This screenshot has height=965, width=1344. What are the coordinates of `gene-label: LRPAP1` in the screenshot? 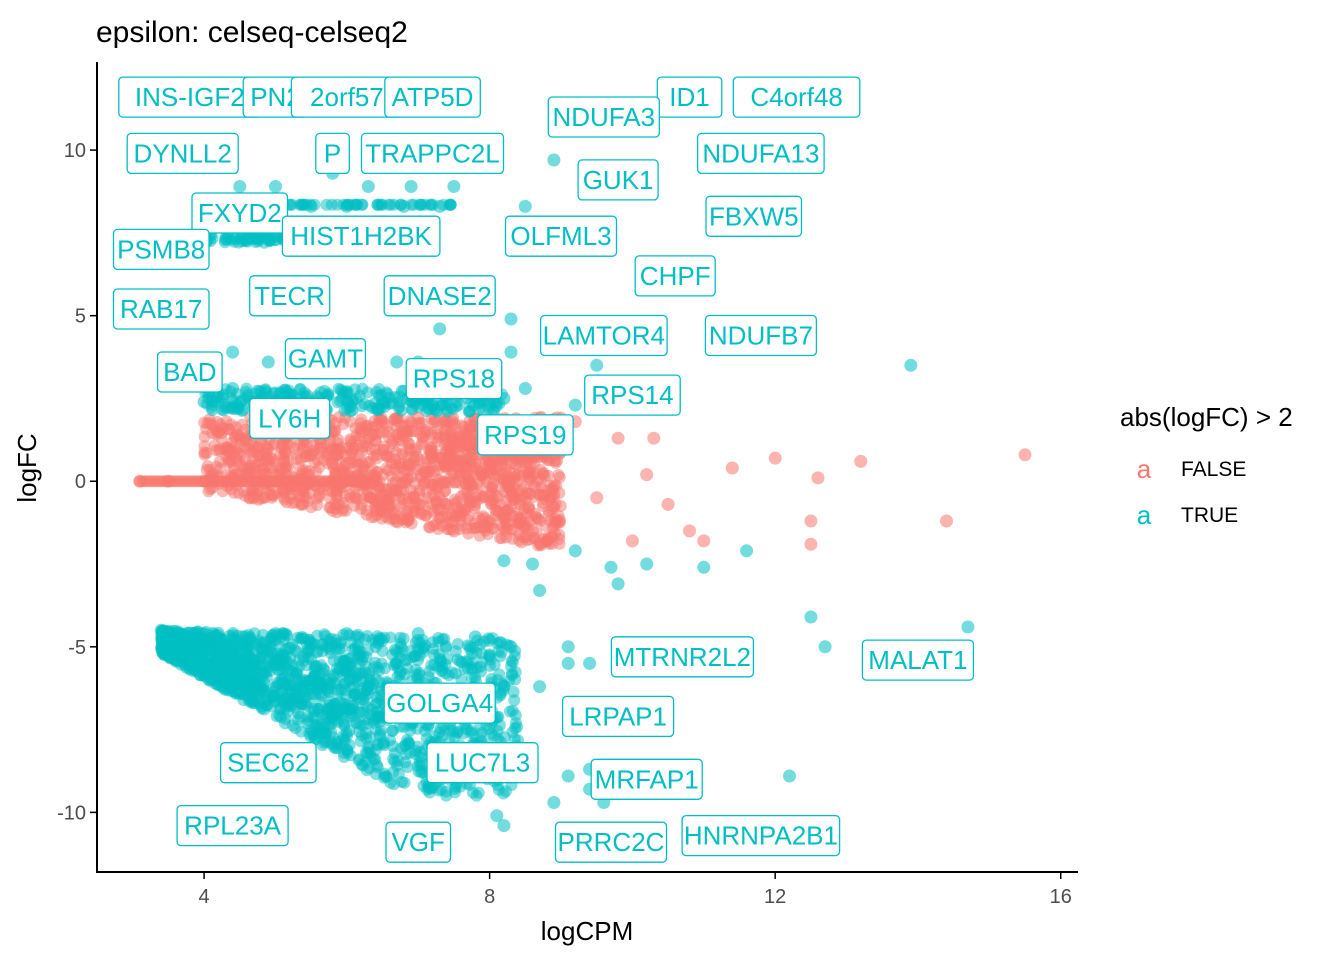 It's located at (618, 716).